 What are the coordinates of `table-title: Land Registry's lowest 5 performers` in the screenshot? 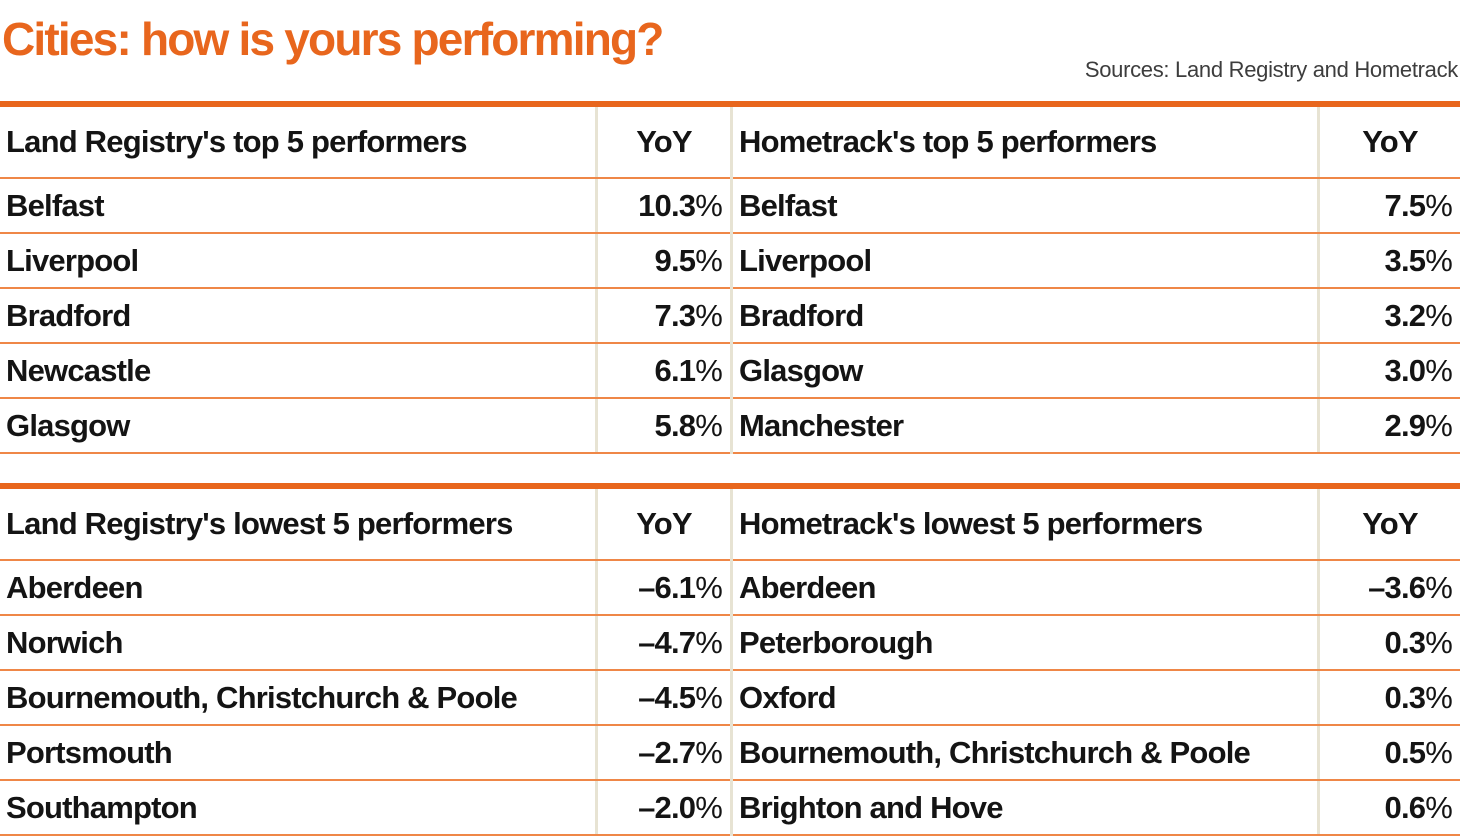 It's located at (259, 523).